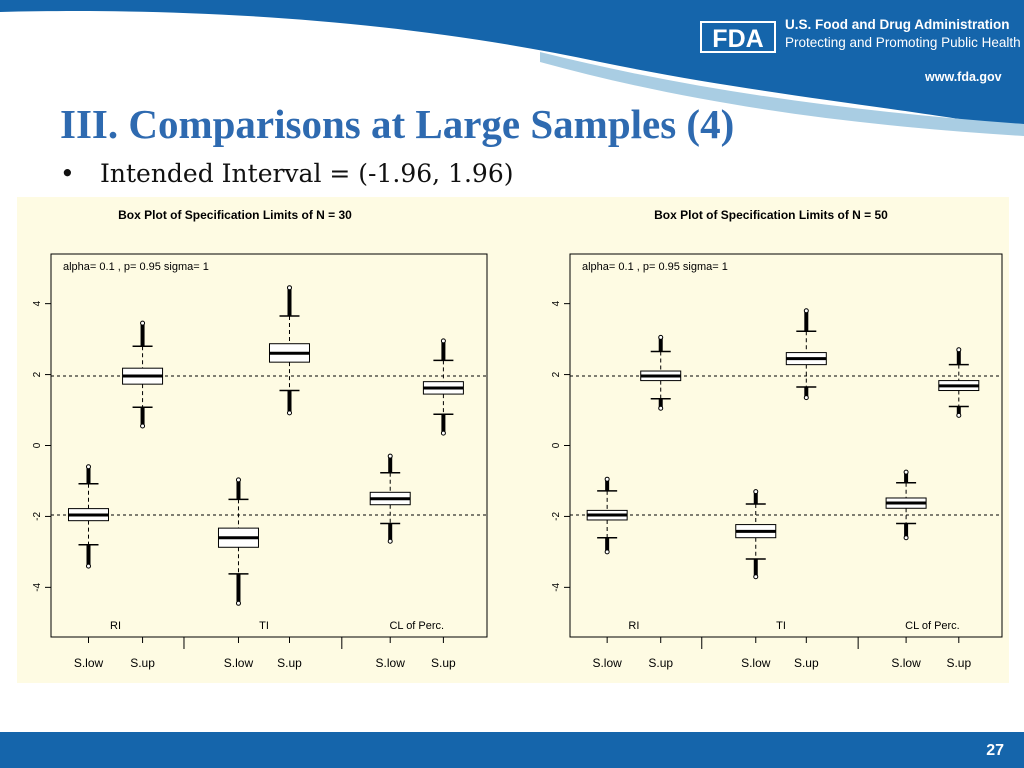  Describe the element at coordinates (995, 750) in the screenshot. I see `page-number: 27` at that location.